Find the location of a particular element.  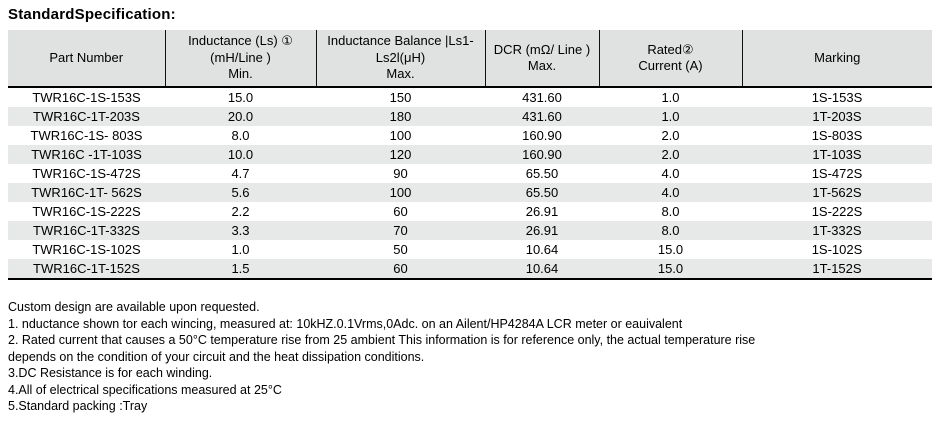

column-header-rated-current: Rated② Current (A) is located at coordinates (670, 59).